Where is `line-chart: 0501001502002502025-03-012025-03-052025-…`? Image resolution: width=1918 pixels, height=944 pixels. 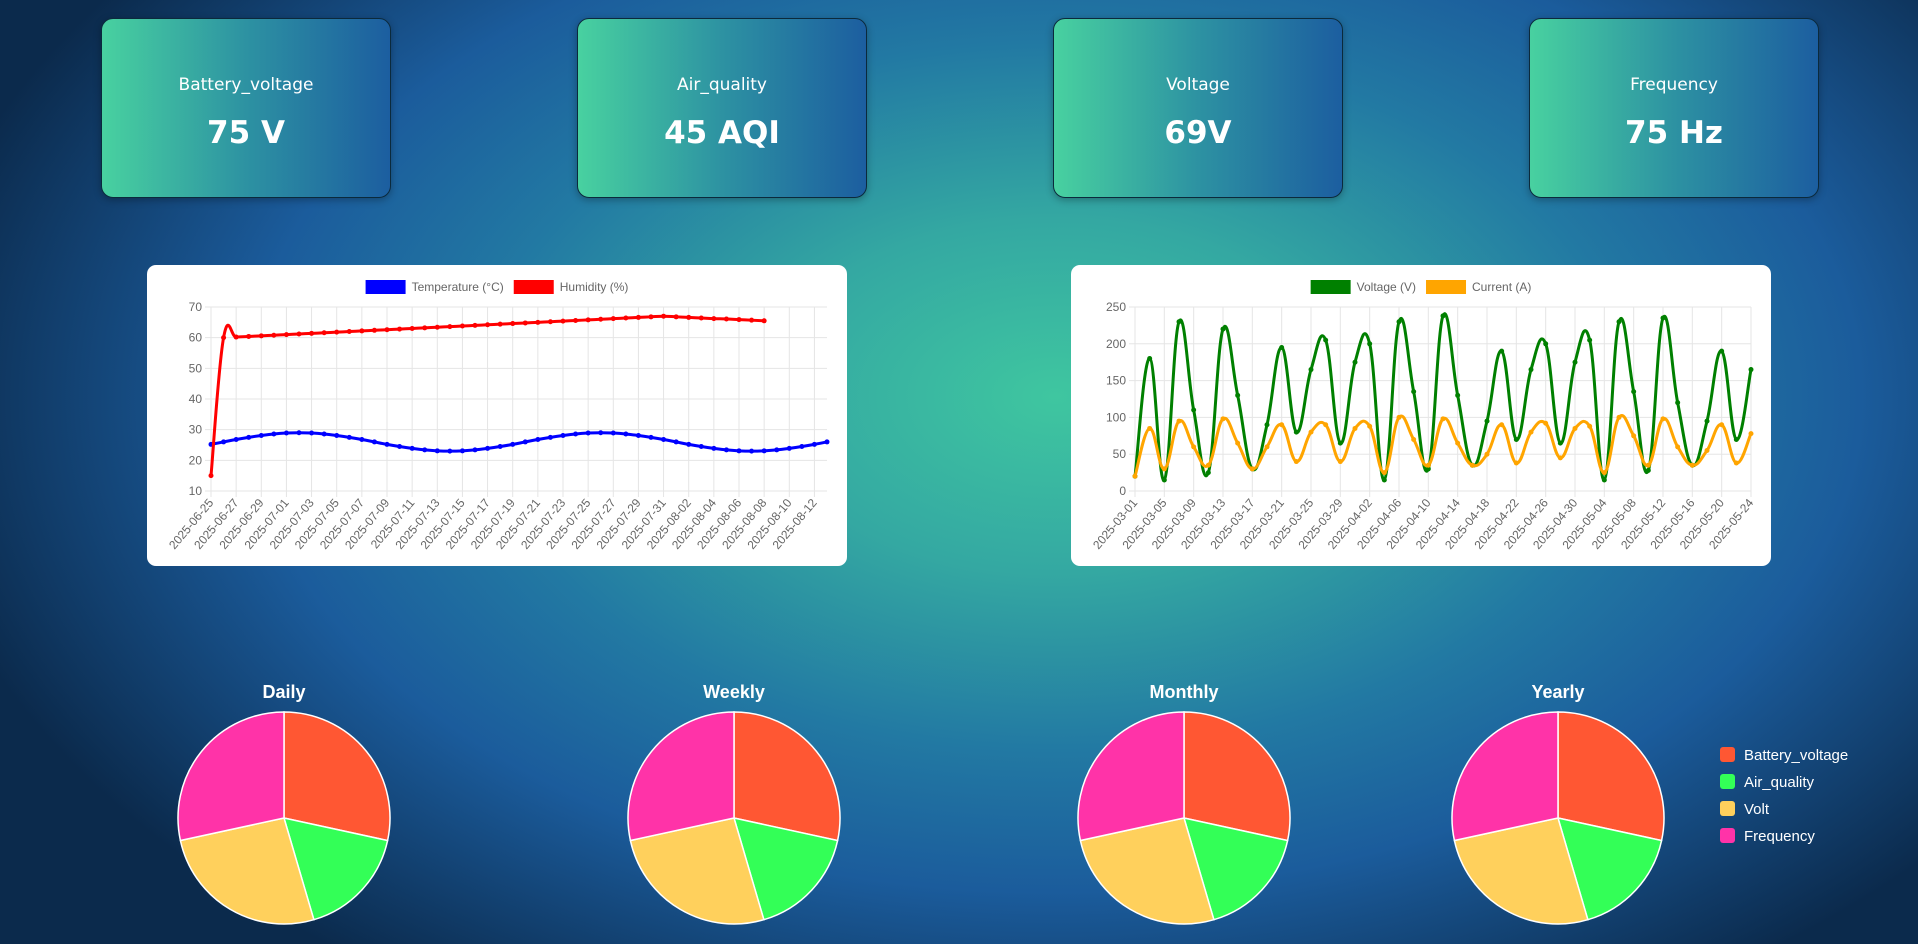
line-chart: 0501001502002502025-03-012025-03-052025-… is located at coordinates (1423, 416).